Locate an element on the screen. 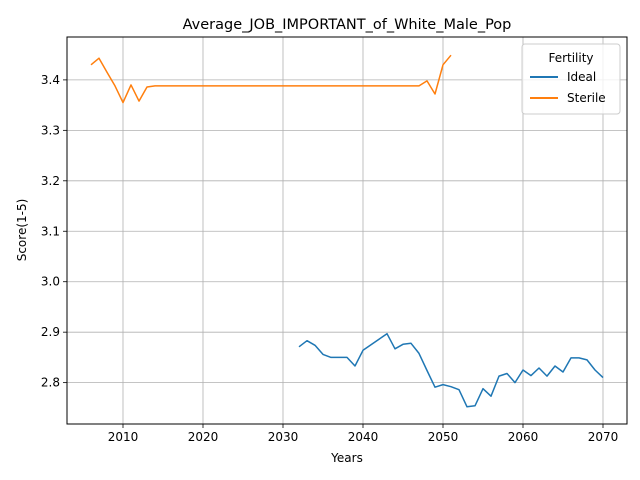  legend-box is located at coordinates (571, 79).